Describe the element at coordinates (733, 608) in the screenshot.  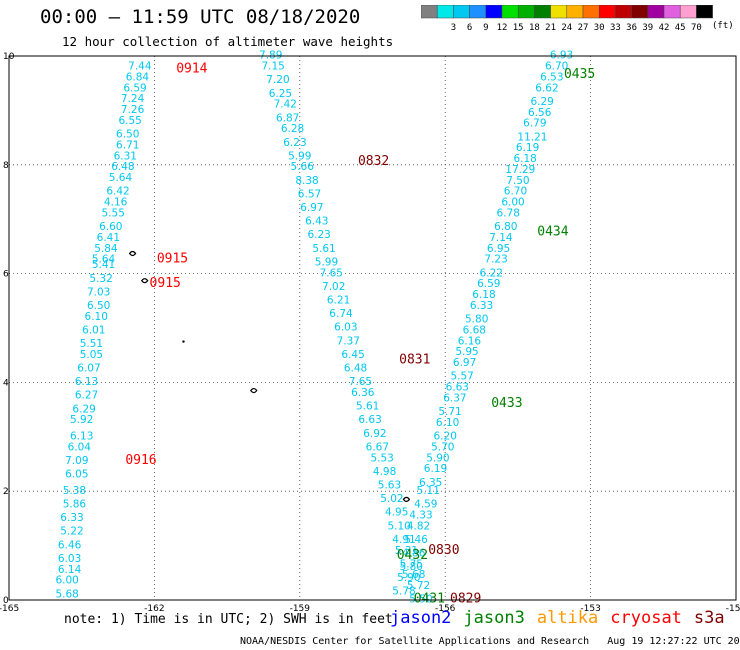
I see `x-tick-label: -150` at that location.